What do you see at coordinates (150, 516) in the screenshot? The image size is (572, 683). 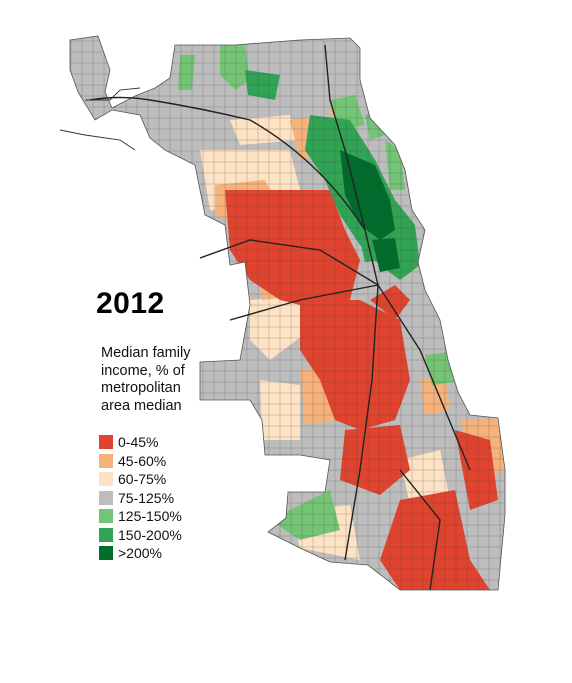 I see `legend-label: 125-150%` at bounding box center [150, 516].